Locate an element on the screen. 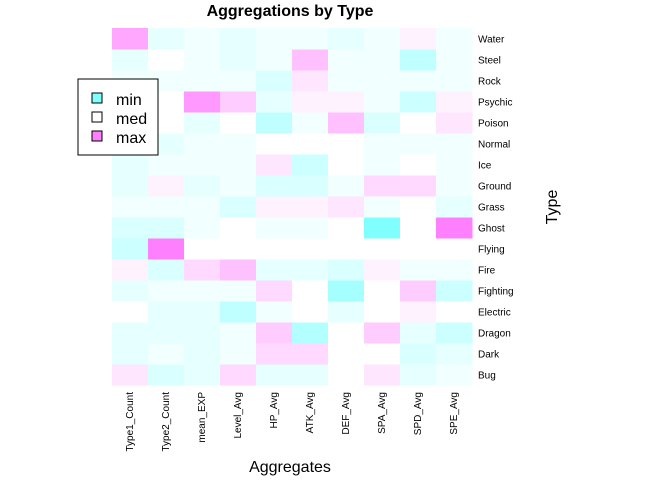 The image size is (672, 480). x-tick-label: mean_EXP is located at coordinates (202, 417).